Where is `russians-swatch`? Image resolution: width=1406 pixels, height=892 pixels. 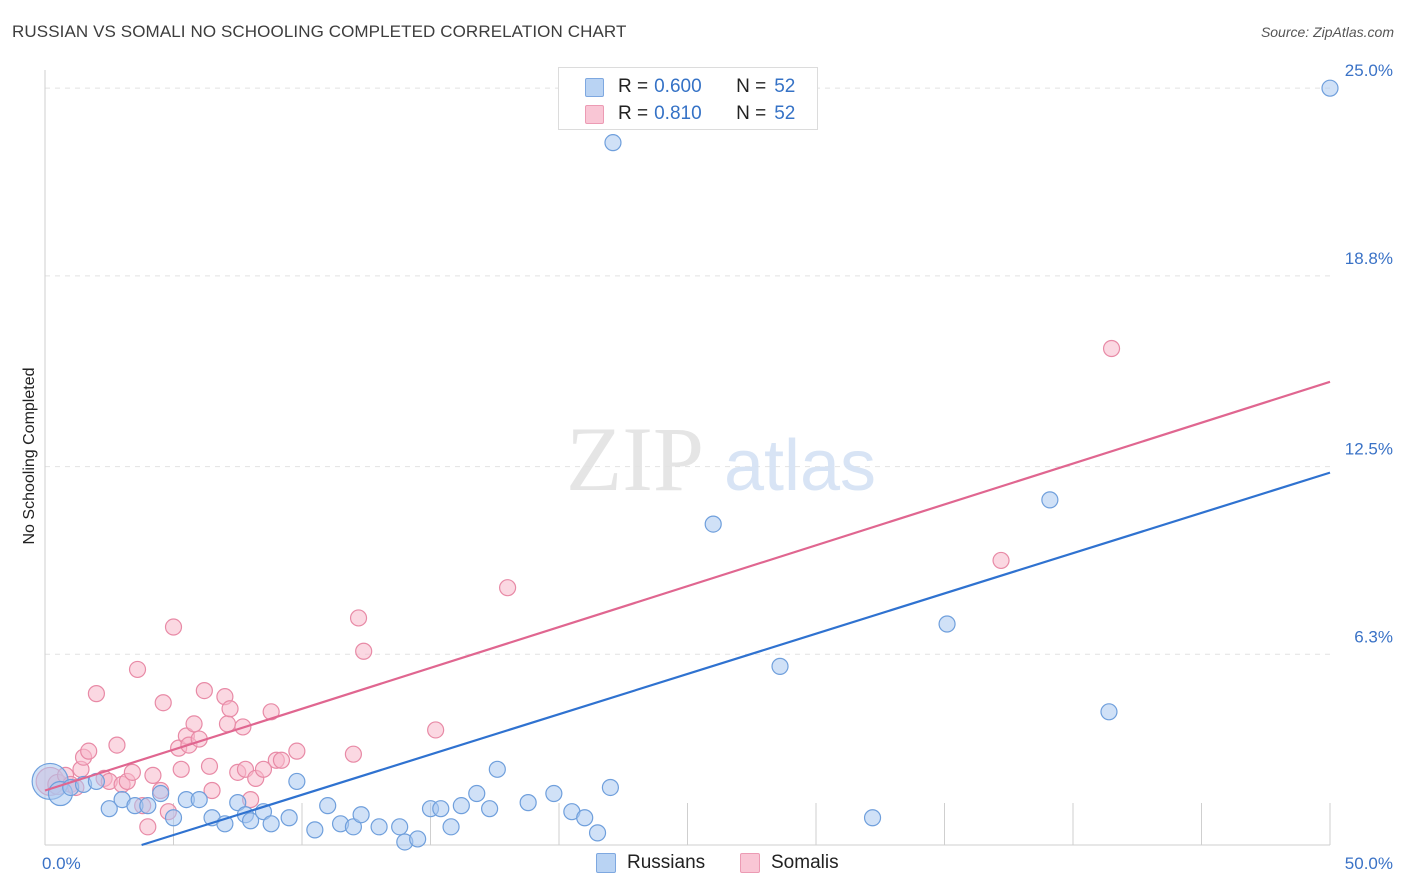
russians-swatch is located at coordinates (594, 87).